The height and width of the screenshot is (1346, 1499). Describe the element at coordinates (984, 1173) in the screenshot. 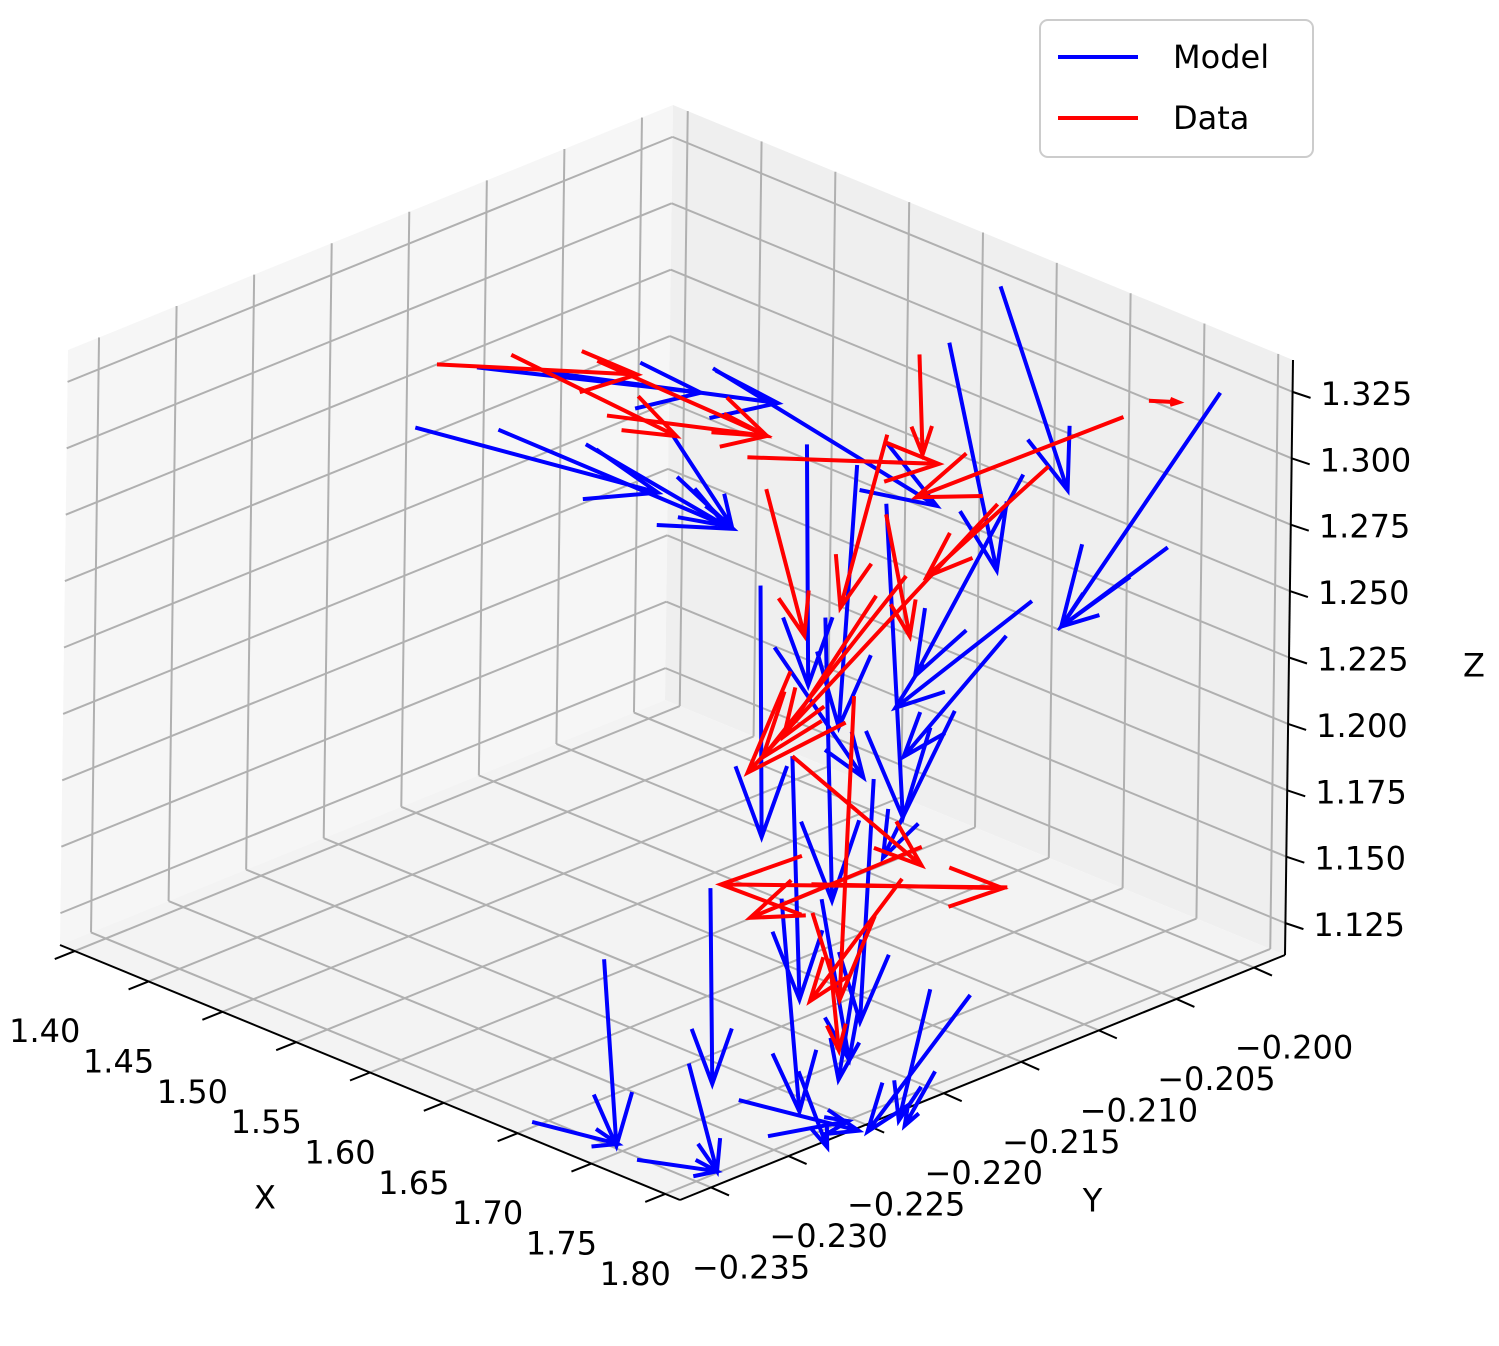

I see `y-tick-label: −0.220` at that location.